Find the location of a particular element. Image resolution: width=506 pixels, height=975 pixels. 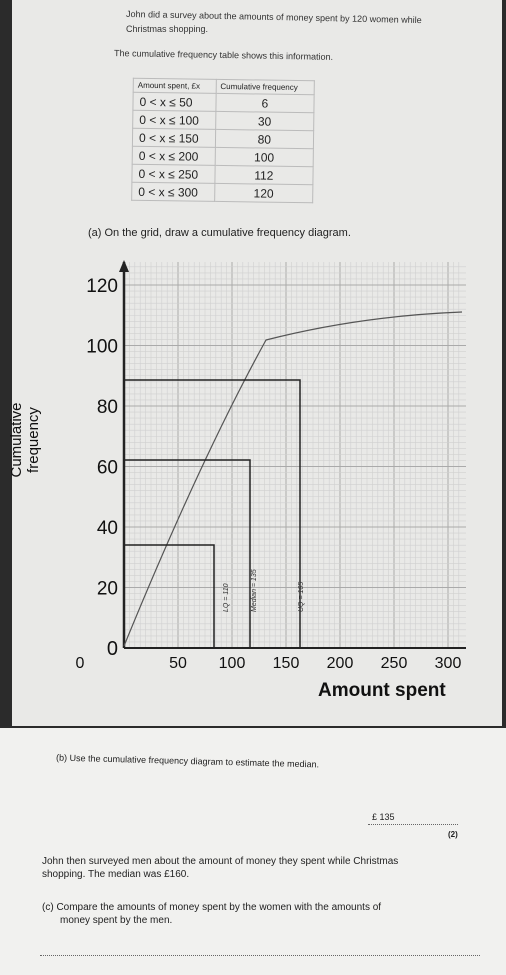

cf-cell: 112 is located at coordinates (264, 175).